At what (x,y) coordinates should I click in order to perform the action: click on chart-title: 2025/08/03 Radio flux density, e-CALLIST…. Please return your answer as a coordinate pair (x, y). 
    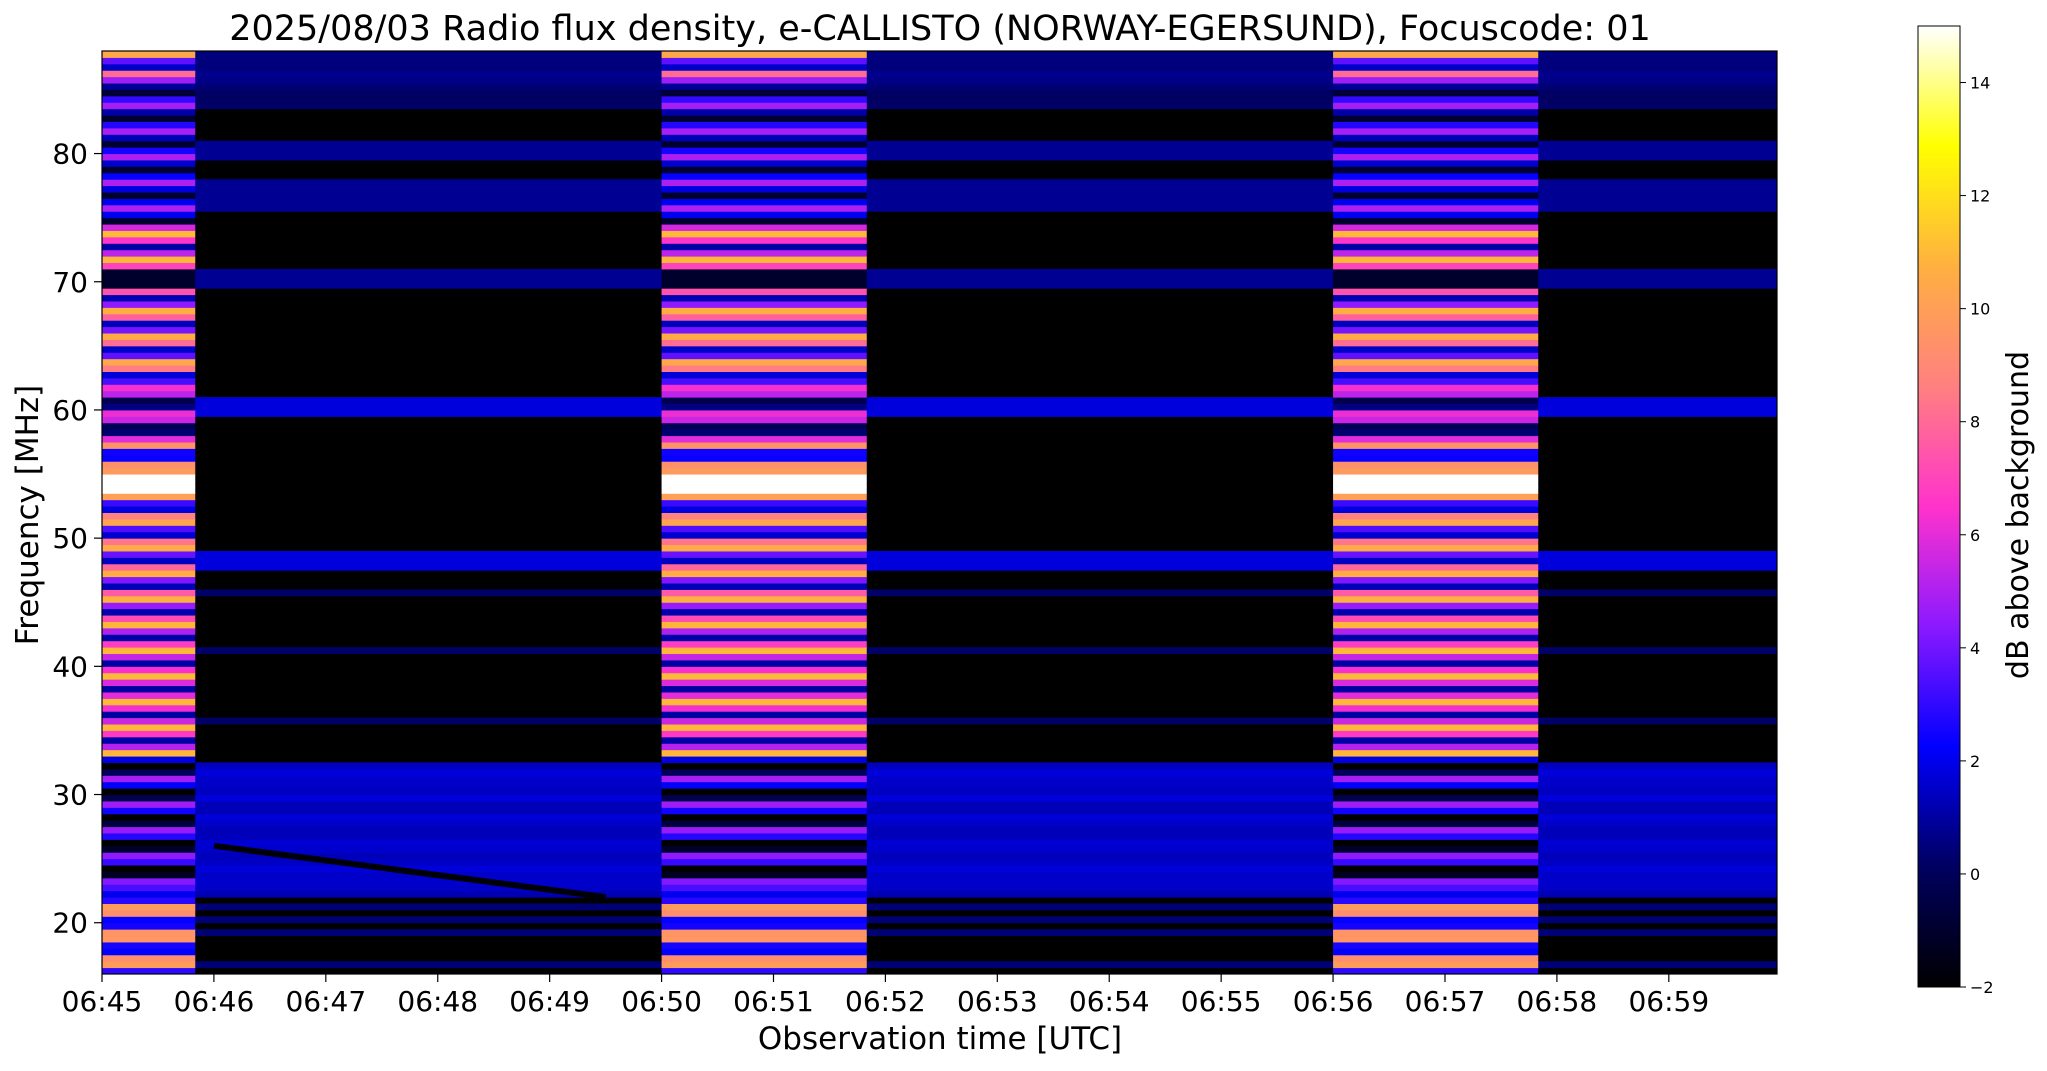
    Looking at the image, I should click on (940, 29).